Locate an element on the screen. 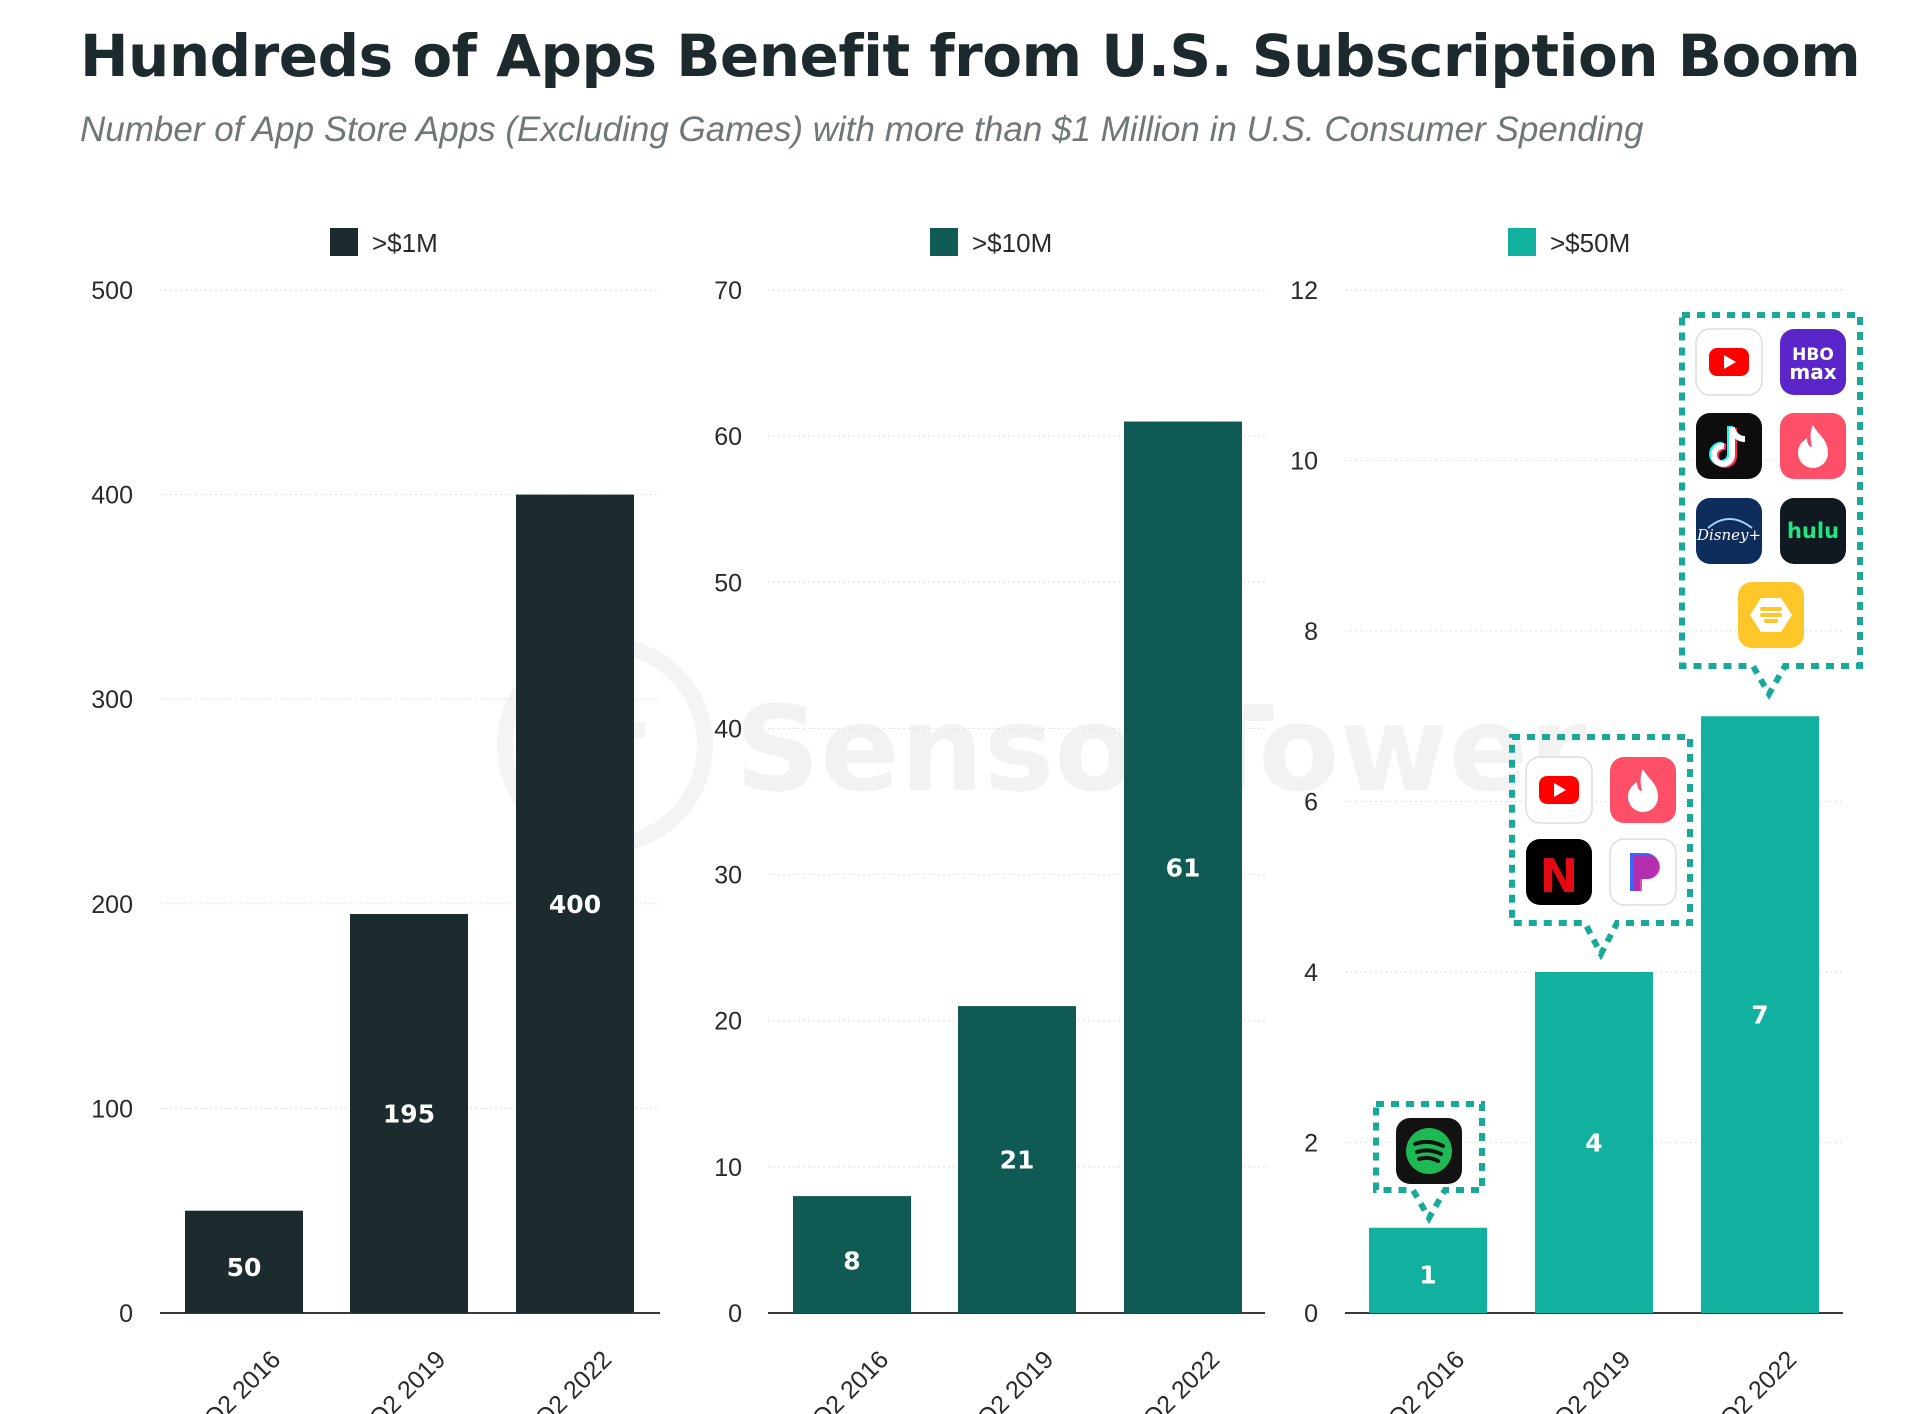 The height and width of the screenshot is (1414, 1920). icon-text: N is located at coordinates (1559, 876).